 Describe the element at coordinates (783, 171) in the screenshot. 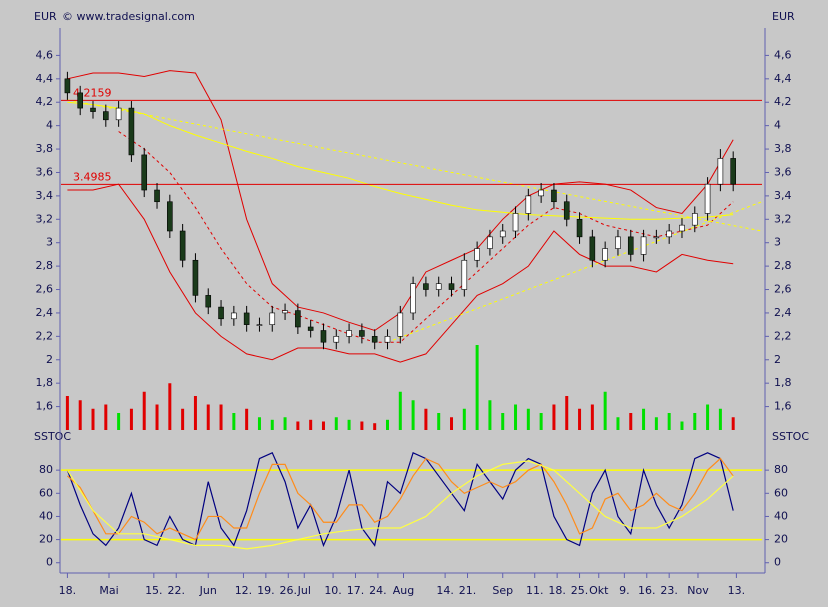

I see `y2-tick-label: 3,6` at that location.